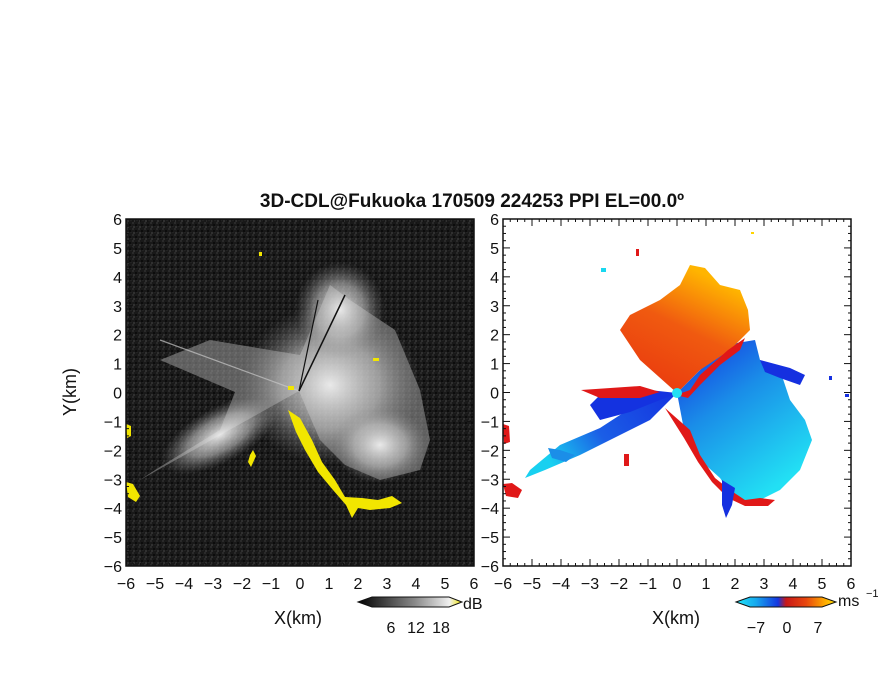 This screenshot has height=680, width=880. What do you see at coordinates (685, 329) in the screenshot?
I see `receding-sector` at bounding box center [685, 329].